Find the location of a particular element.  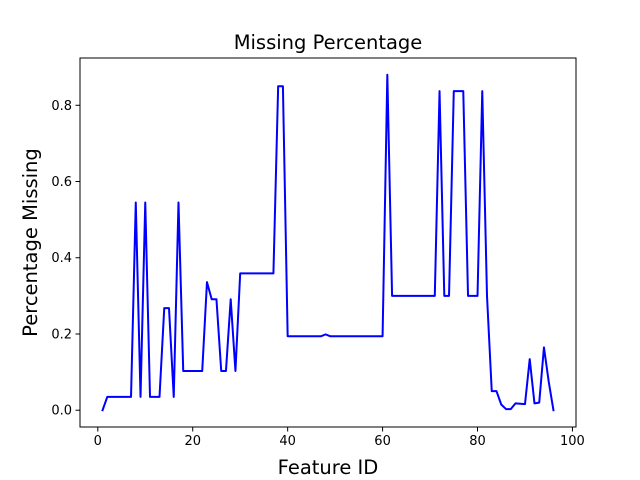

y-tick-label: 0.4 is located at coordinates (61, 258).